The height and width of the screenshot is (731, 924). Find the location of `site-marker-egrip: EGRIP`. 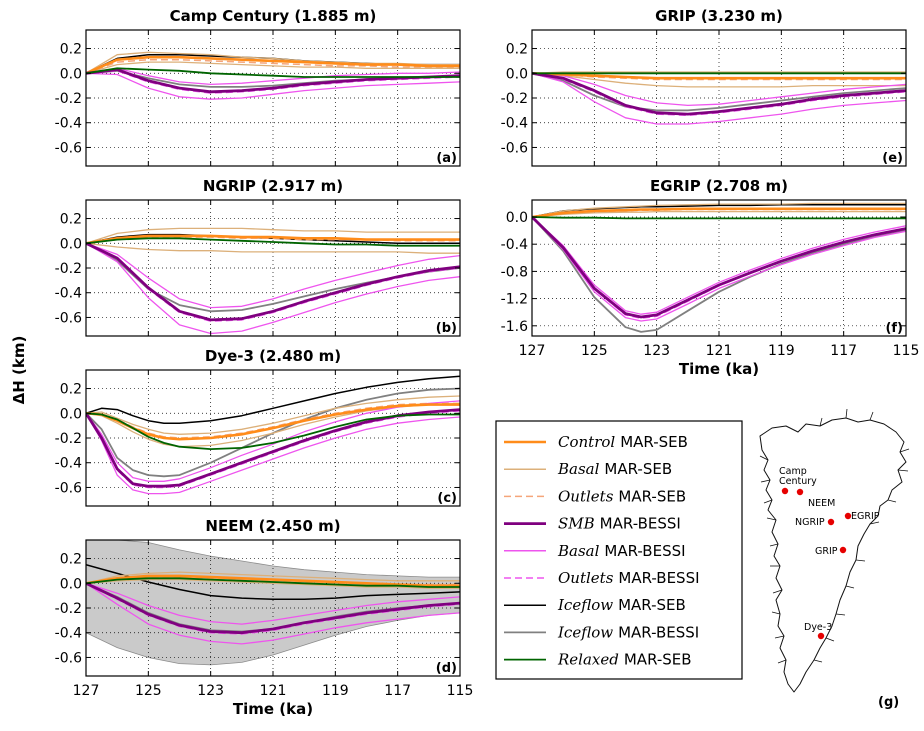

site-marker-egrip: EGRIP is located at coordinates (862, 516).